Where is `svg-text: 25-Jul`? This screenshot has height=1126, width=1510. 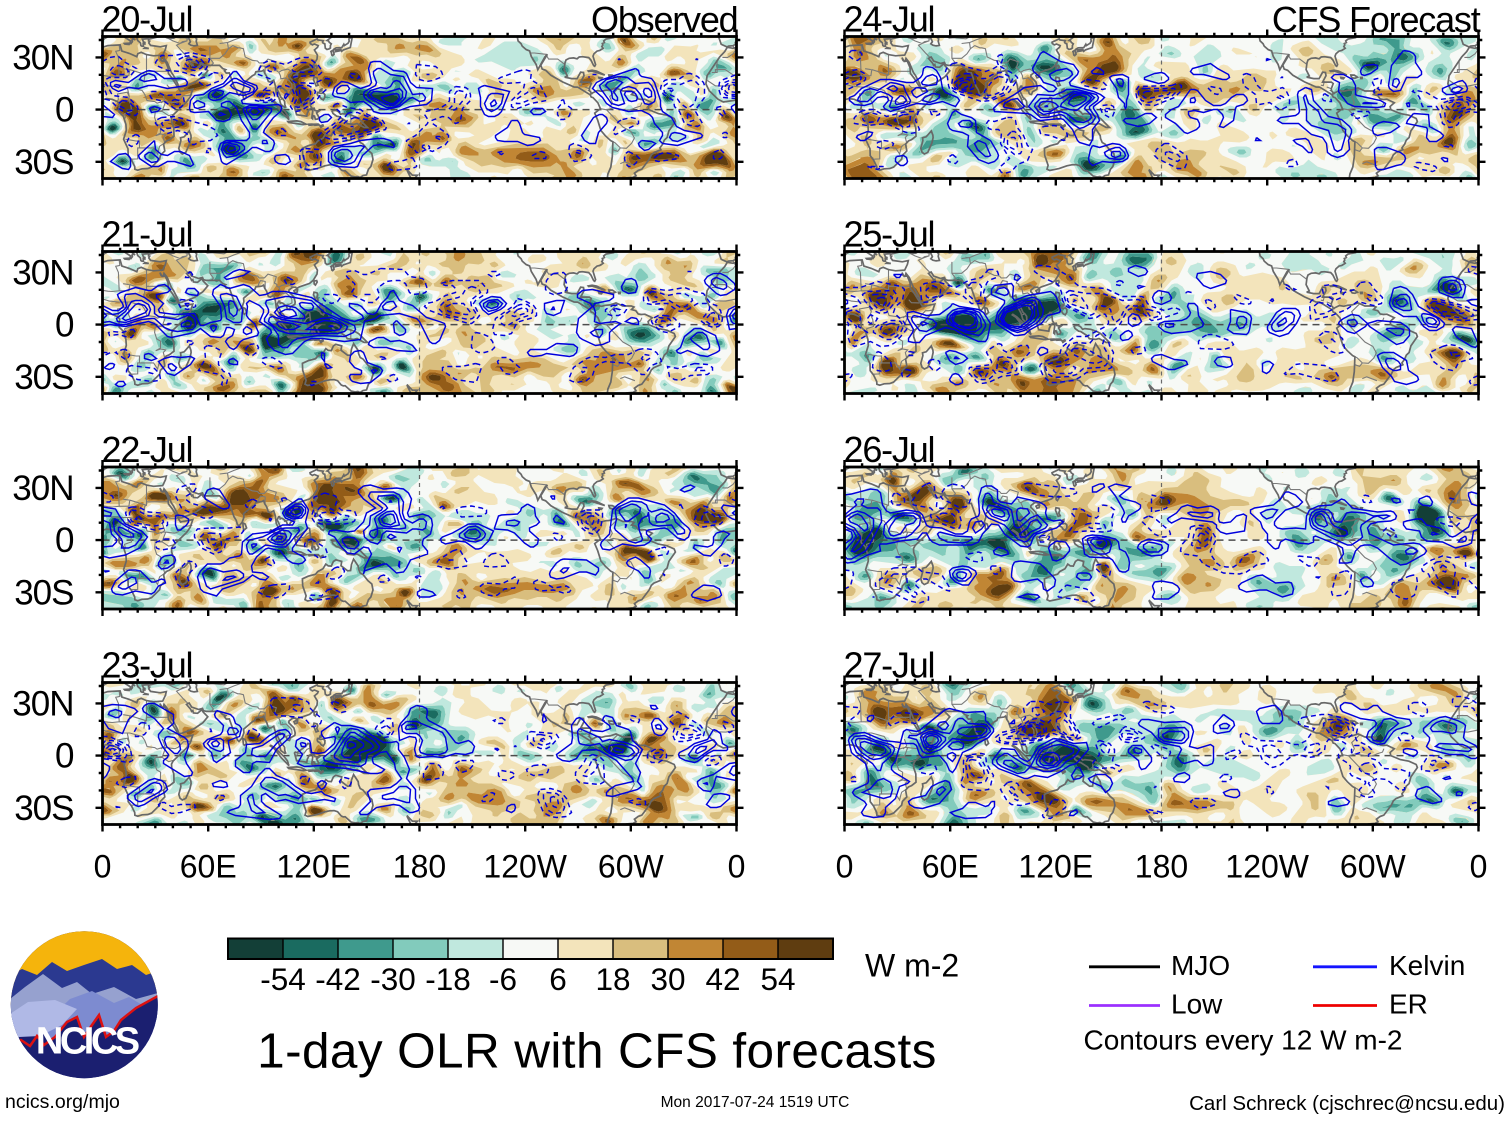
svg-text: 25-Jul is located at coordinates (889, 234).